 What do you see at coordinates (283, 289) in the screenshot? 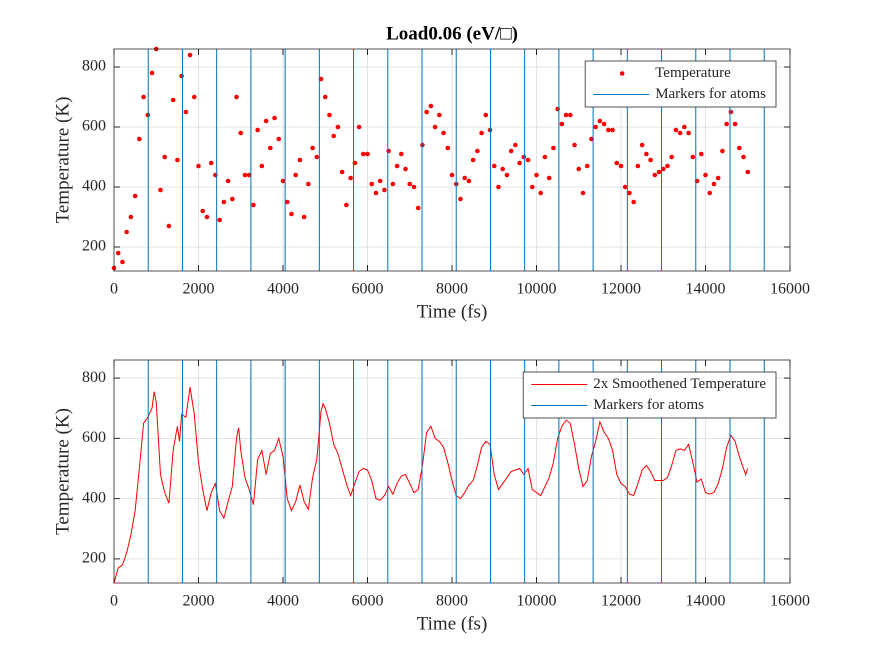
I see `x-tick-label: 4000` at bounding box center [283, 289].